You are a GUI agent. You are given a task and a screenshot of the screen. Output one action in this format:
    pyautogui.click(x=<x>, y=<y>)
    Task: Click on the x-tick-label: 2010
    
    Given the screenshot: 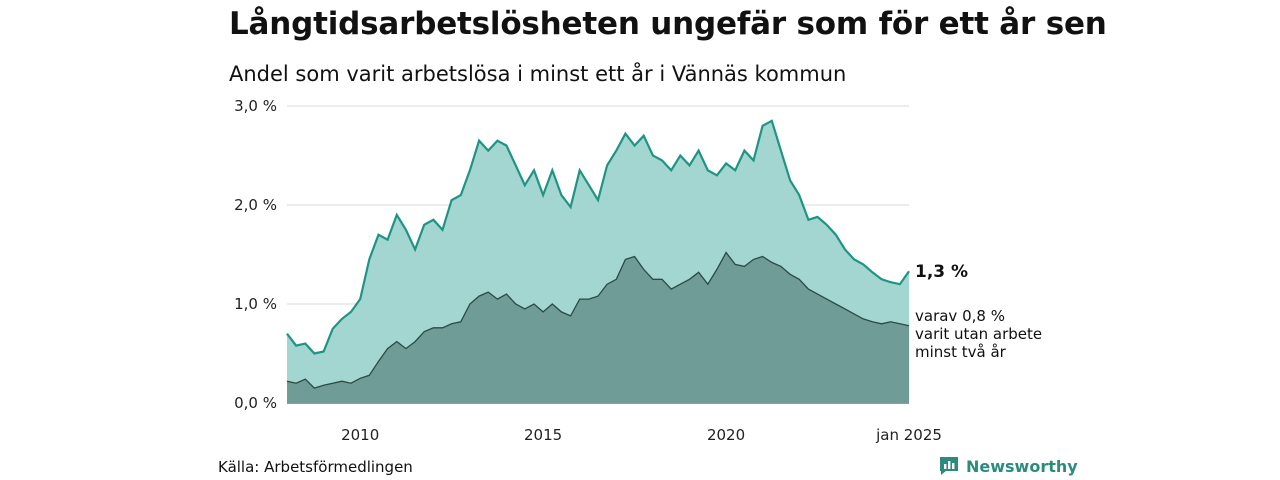 What is the action you would take?
    pyautogui.click(x=360, y=435)
    